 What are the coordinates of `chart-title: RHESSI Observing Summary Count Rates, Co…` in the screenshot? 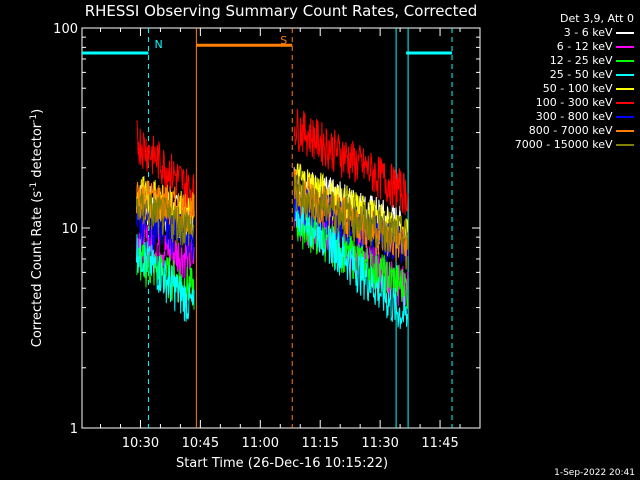 It's located at (281, 11).